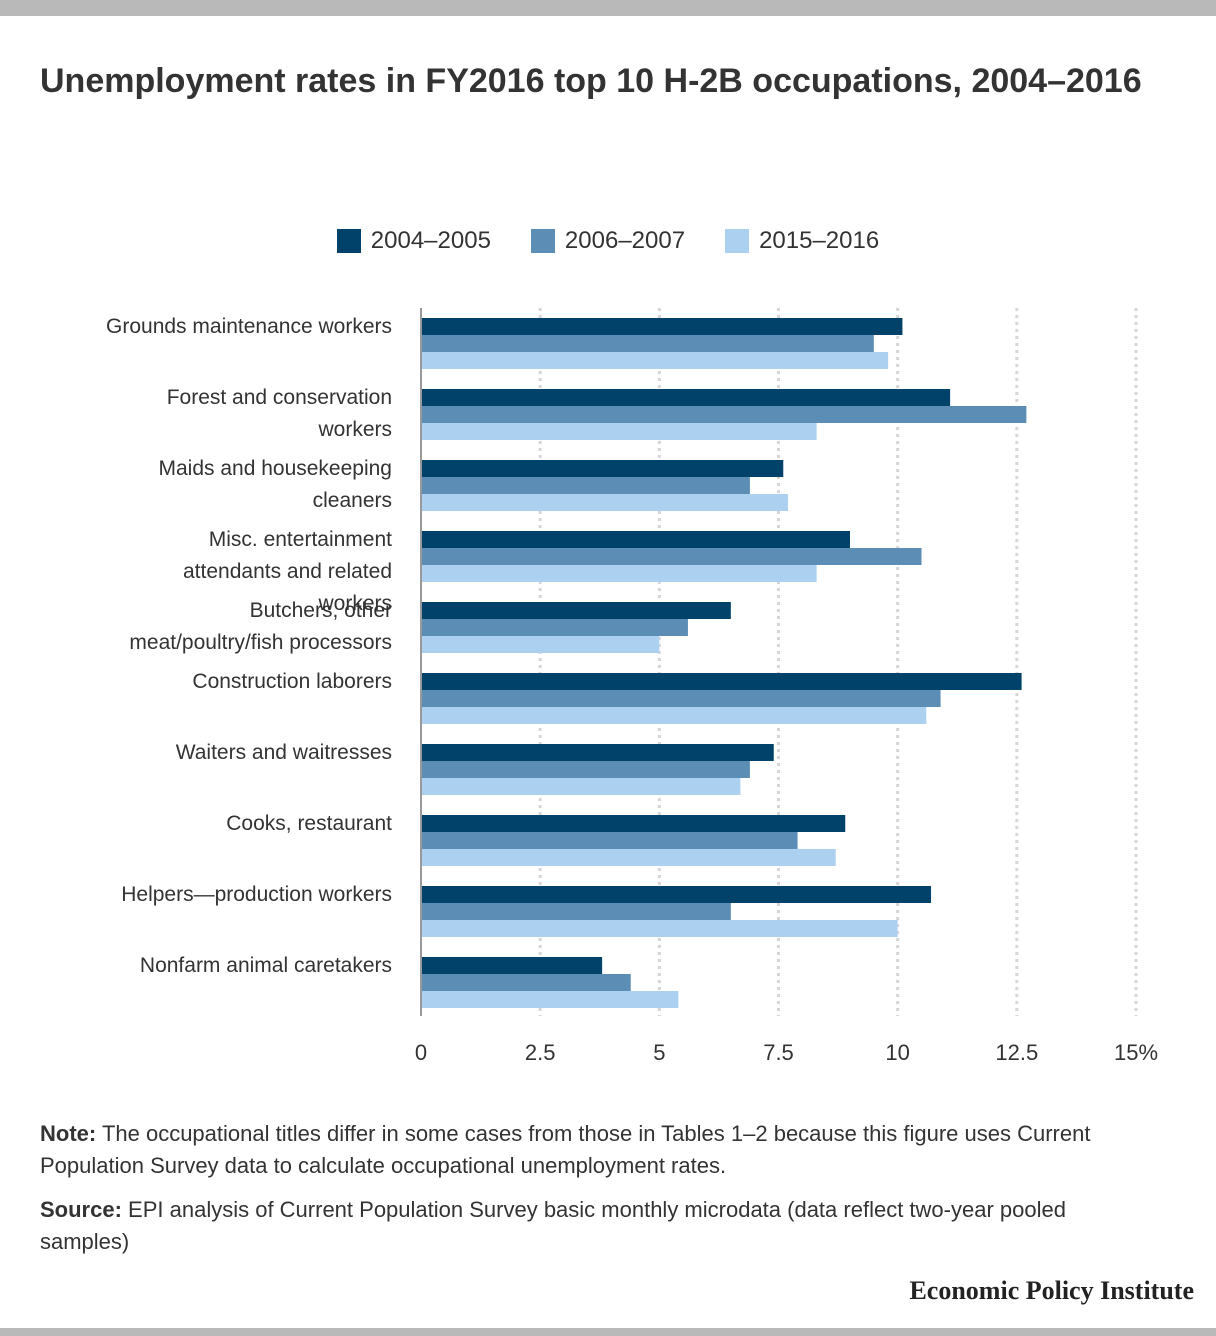  What do you see at coordinates (352, 500) in the screenshot?
I see `category-label: cleaners` at bounding box center [352, 500].